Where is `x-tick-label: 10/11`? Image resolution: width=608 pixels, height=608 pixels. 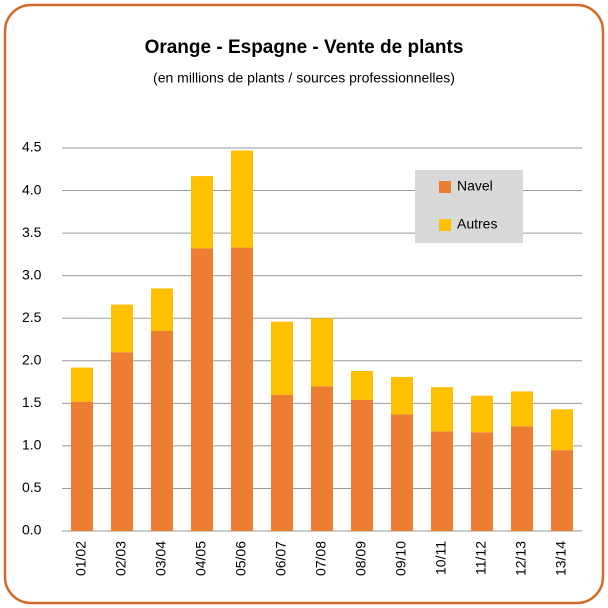
x-tick-label: 10/11 is located at coordinates (441, 558).